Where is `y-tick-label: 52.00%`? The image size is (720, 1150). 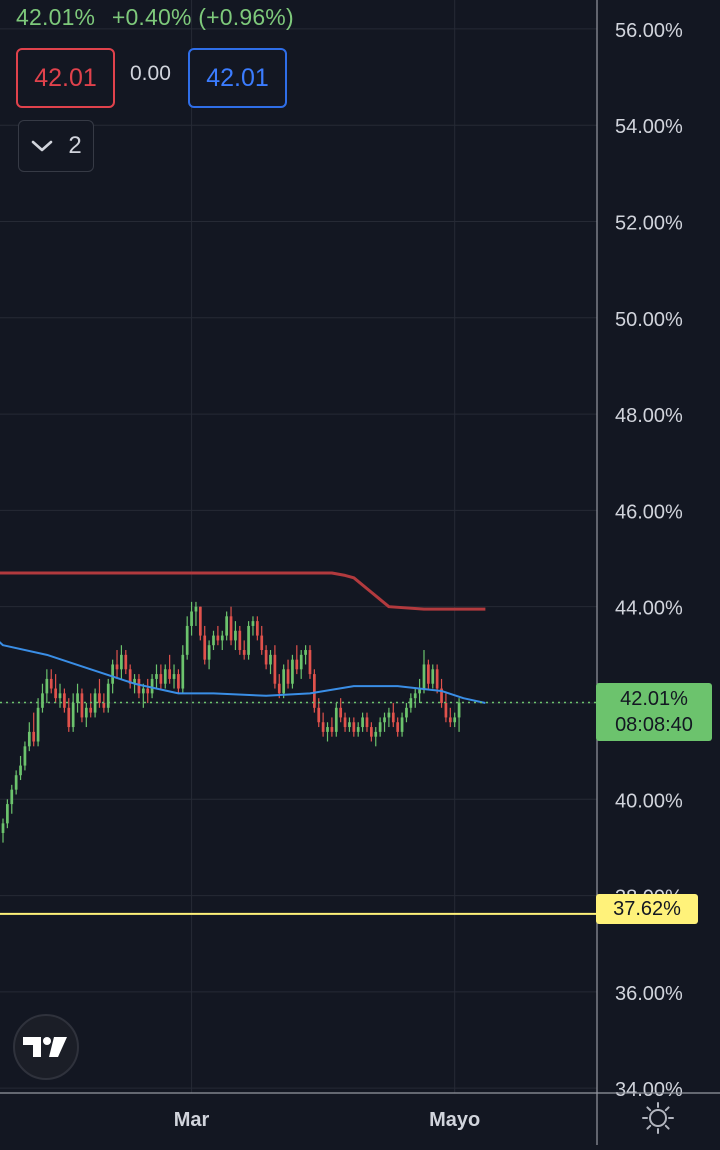
y-tick-label: 52.00% is located at coordinates (649, 223).